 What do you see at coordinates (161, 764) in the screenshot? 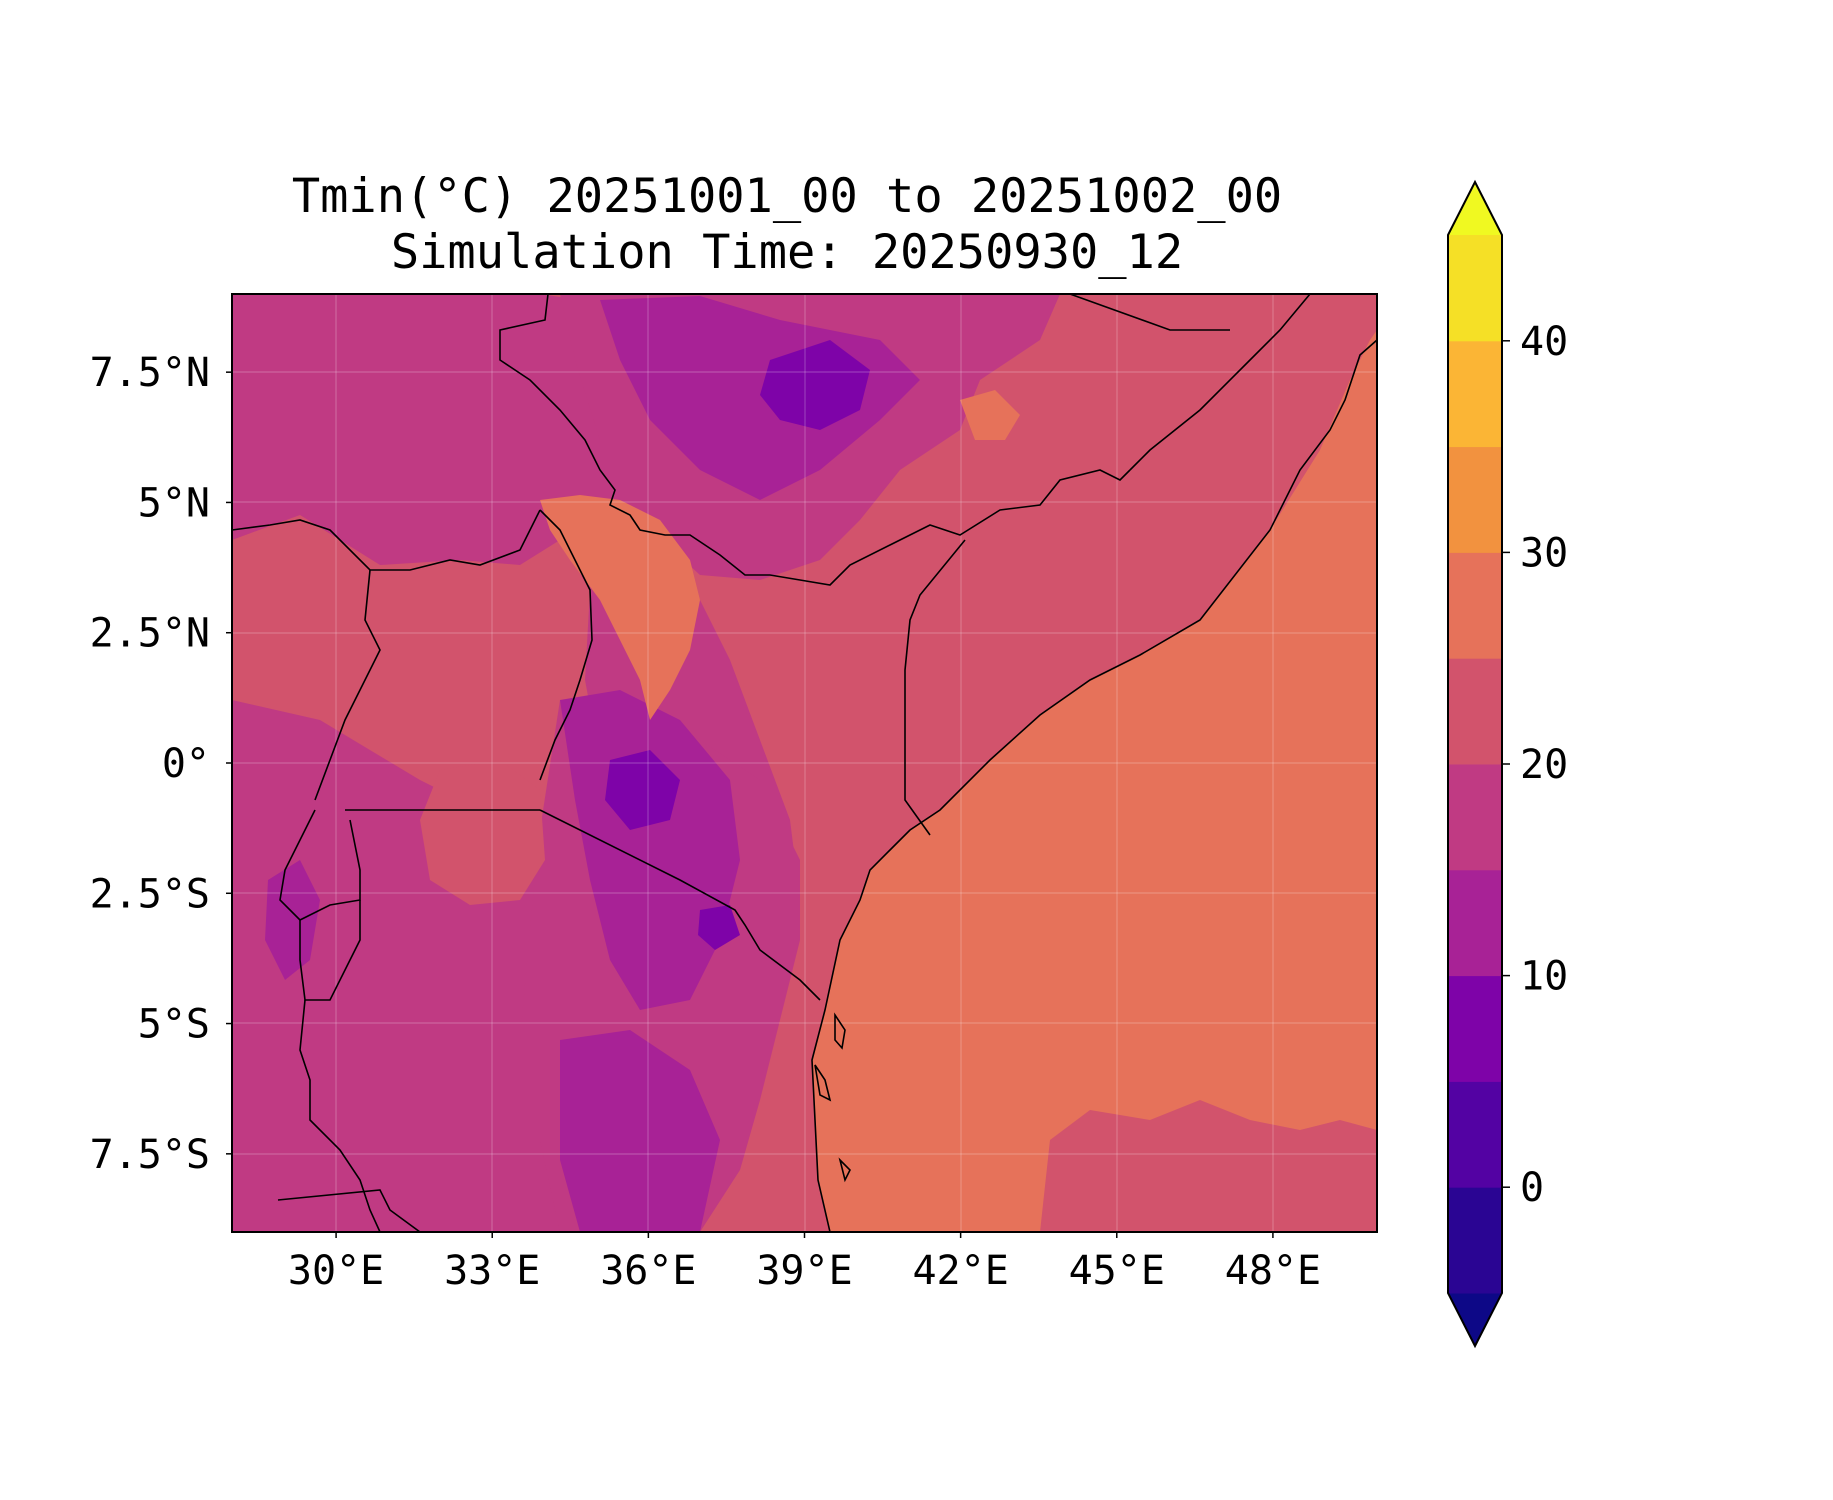
I see `lat-axis: 7.5°N 5°N 2.5°N 0° 2.5°S 5°S 7.5°S` at bounding box center [161, 764].